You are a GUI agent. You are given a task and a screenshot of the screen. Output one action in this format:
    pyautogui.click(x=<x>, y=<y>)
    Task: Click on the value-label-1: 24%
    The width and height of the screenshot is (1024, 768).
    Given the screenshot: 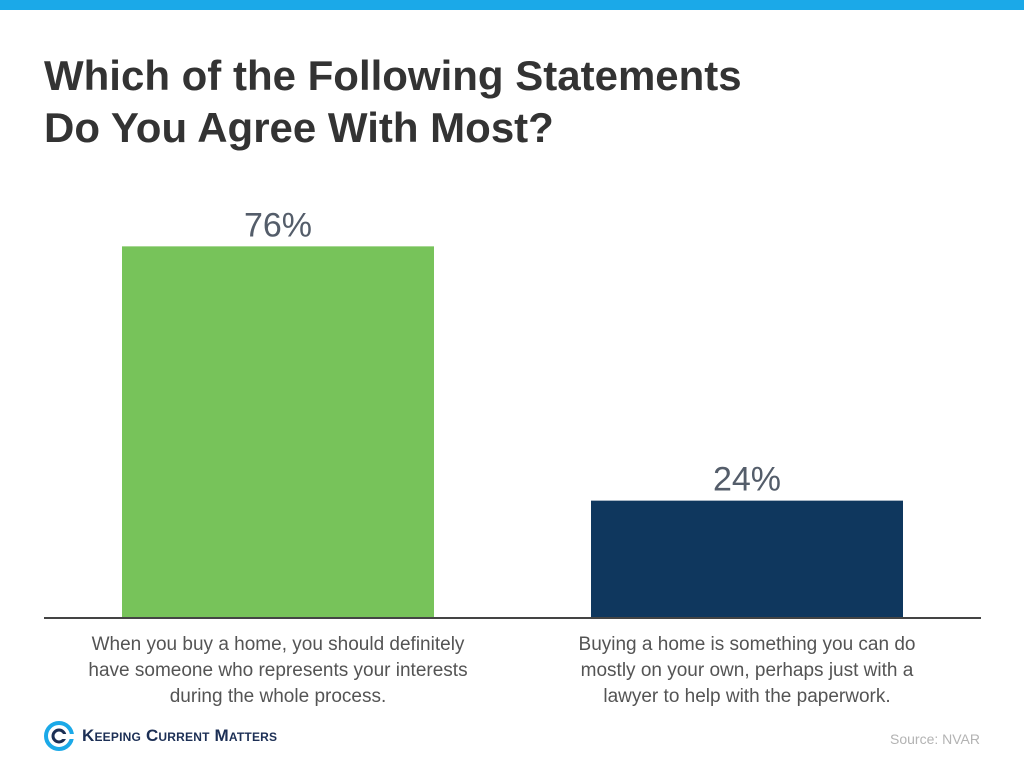 What is the action you would take?
    pyautogui.click(x=747, y=480)
    